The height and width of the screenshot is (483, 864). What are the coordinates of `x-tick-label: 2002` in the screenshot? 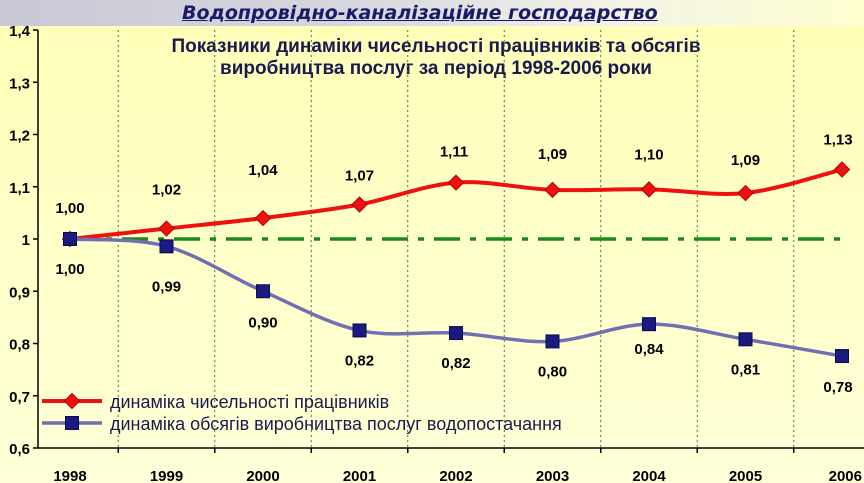 It's located at (455, 475).